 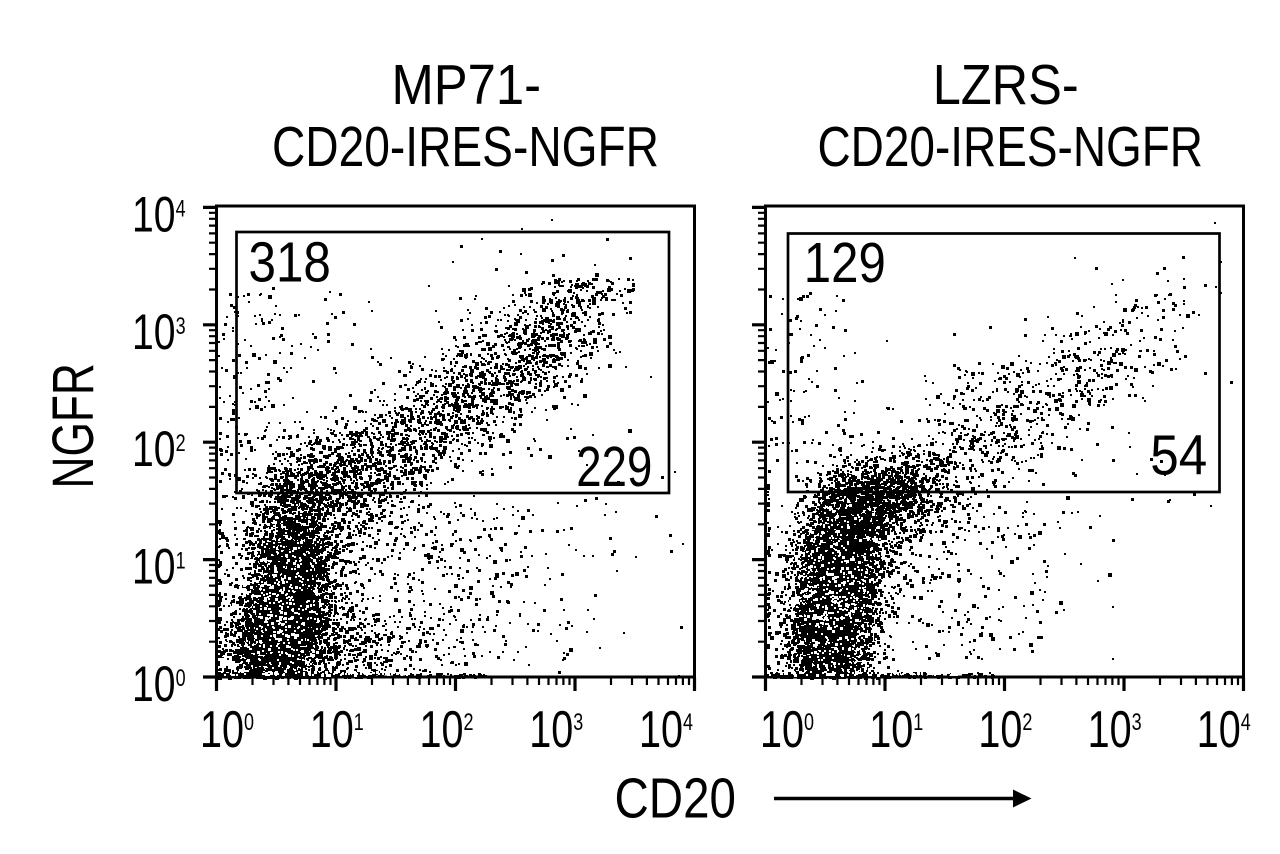 I want to click on svg-text: NGFR, so click(x=73, y=425).